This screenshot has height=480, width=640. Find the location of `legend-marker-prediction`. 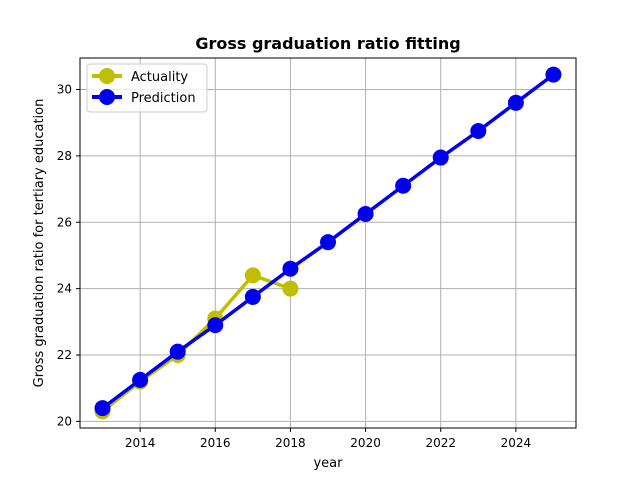

legend-marker-prediction is located at coordinates (107, 97).